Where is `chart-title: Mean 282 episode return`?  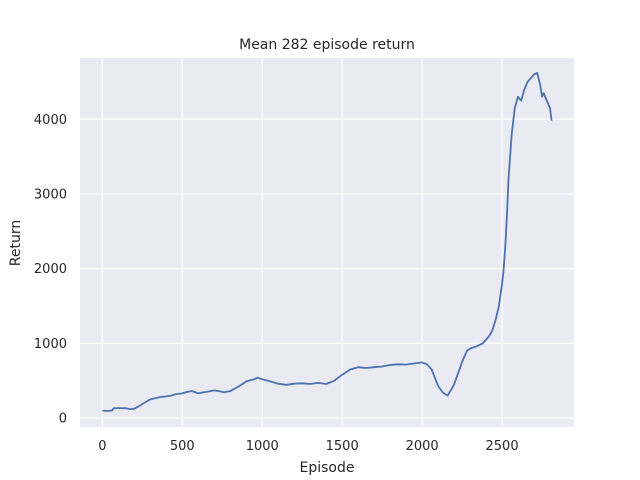 chart-title: Mean 282 episode return is located at coordinates (327, 45).